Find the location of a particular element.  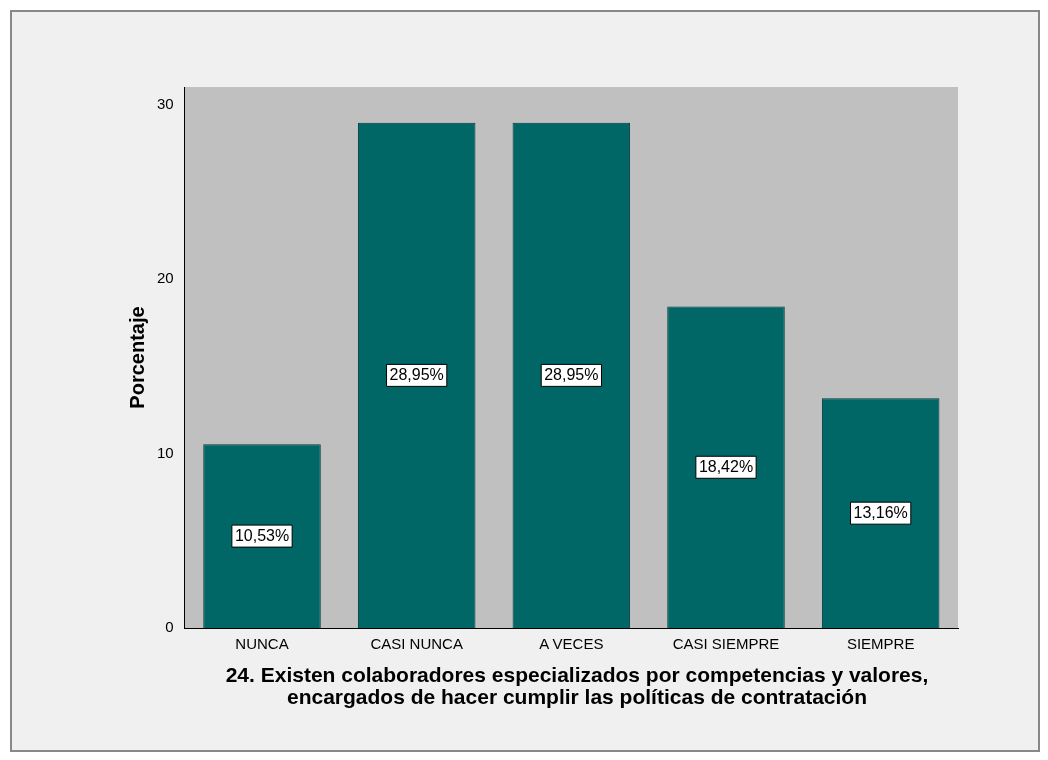

data-label: 18,42% is located at coordinates (726, 466).